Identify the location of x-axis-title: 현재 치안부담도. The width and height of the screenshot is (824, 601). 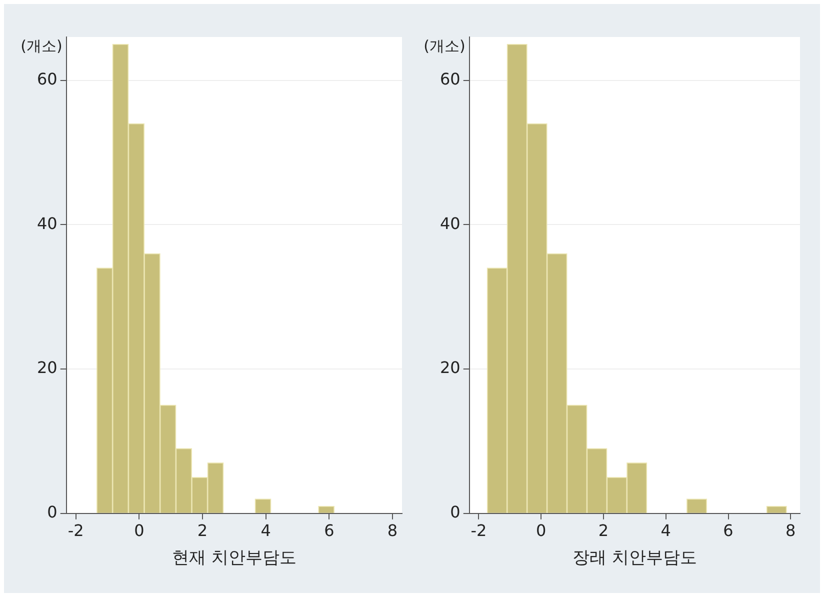
(234, 558).